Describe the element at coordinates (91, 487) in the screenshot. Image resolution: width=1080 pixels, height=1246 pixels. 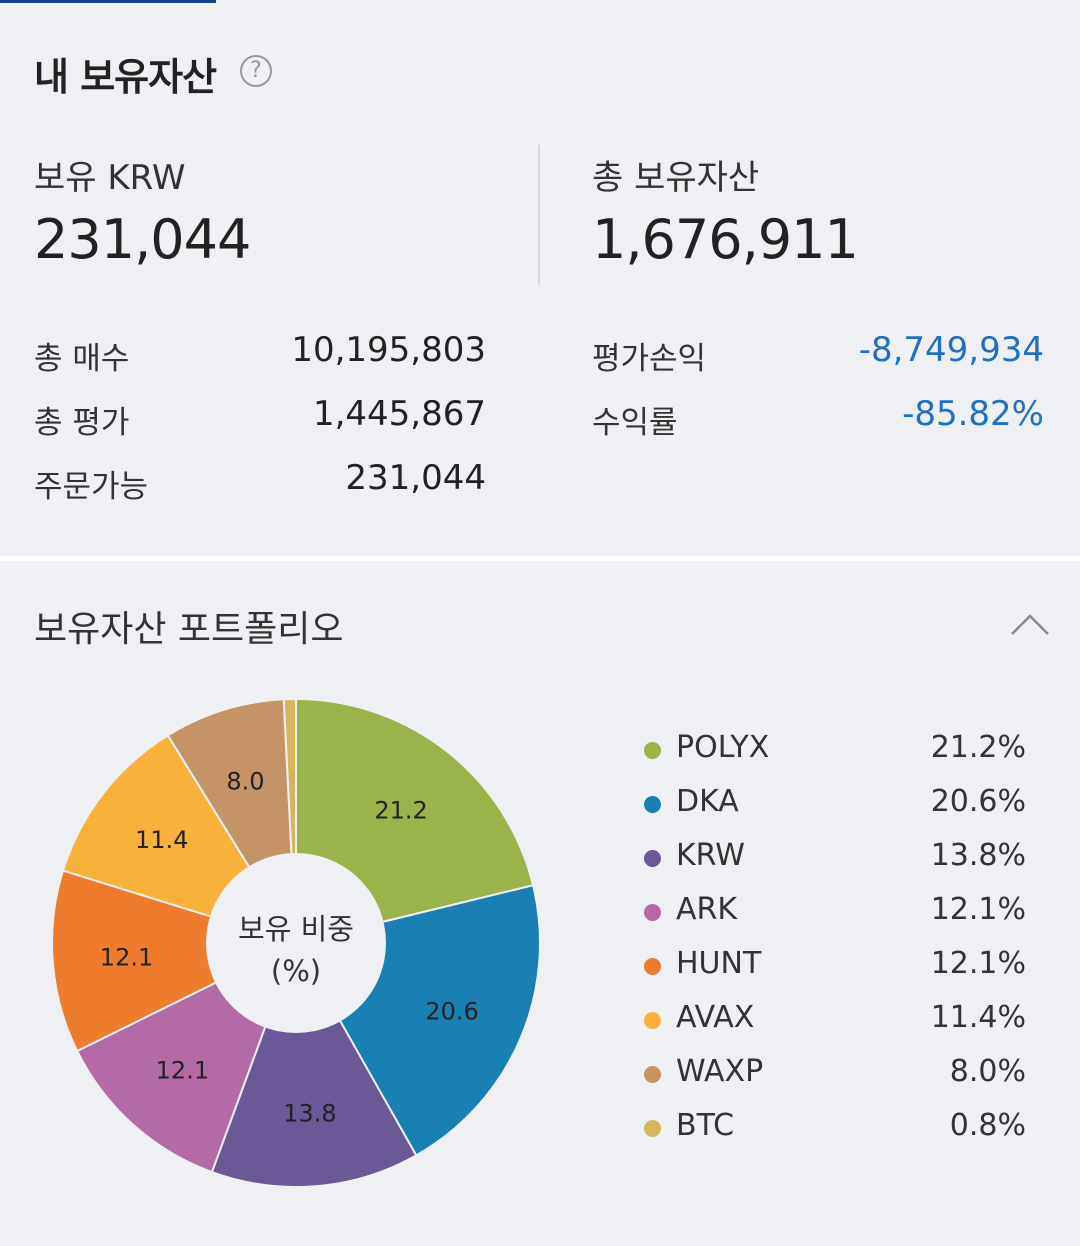
I see `orderable-label: 주문가능` at that location.